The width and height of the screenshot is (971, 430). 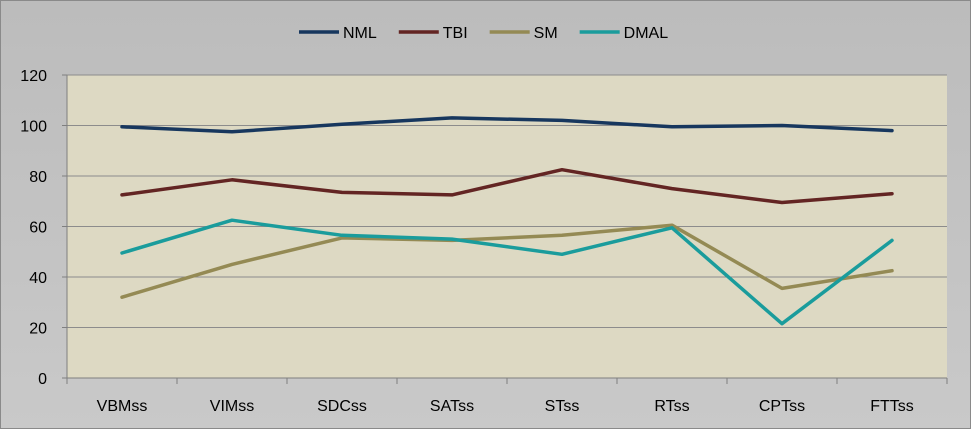 What do you see at coordinates (232, 406) in the screenshot?
I see `x-tick-label: VIMss` at bounding box center [232, 406].